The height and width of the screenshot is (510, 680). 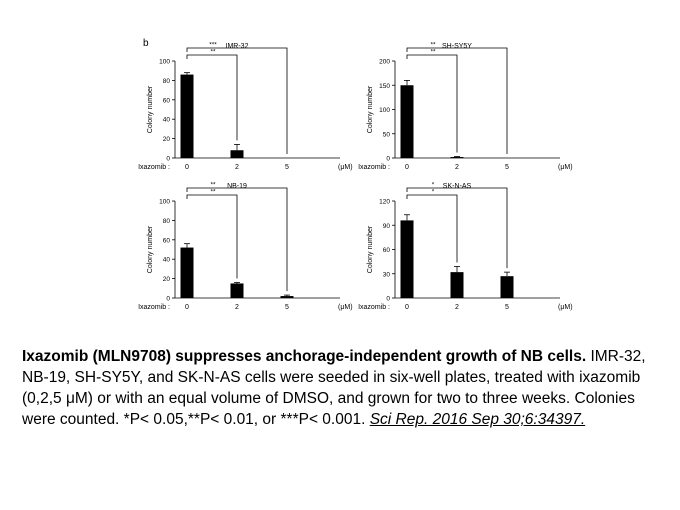 What do you see at coordinates (384, 86) in the screenshot?
I see `y-tick-label: 150` at bounding box center [384, 86].